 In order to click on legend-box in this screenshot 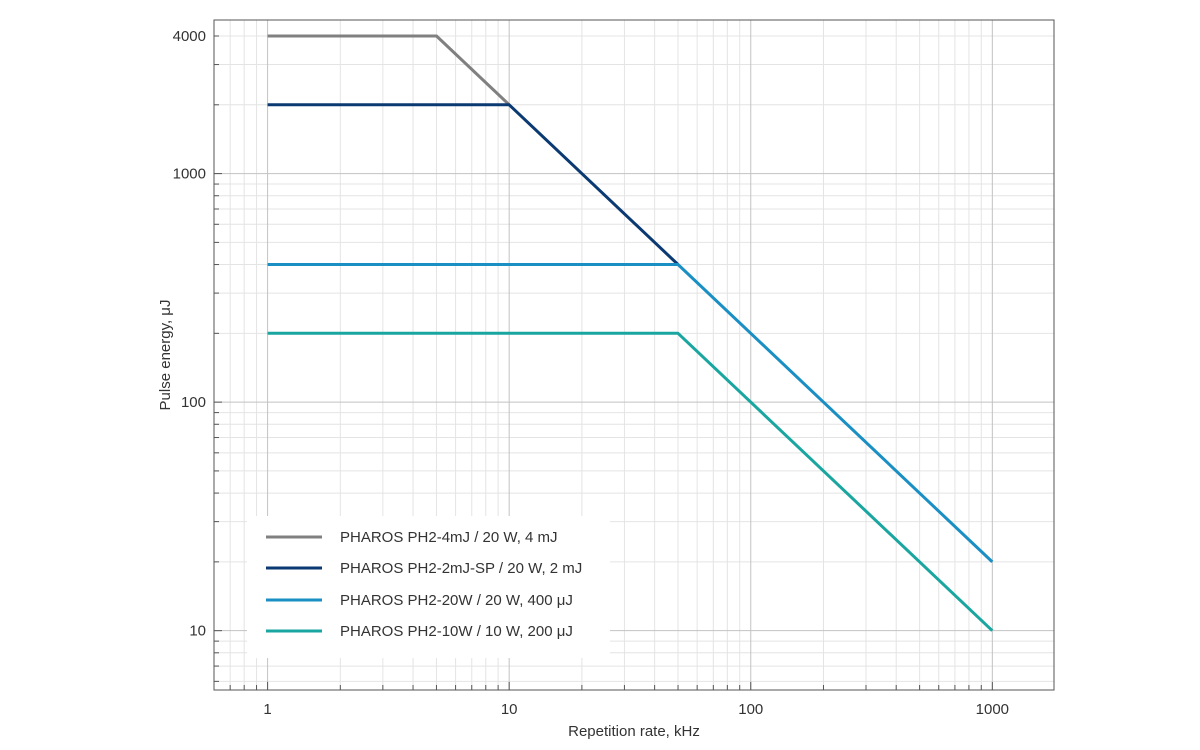, I will do `click(428, 587)`.